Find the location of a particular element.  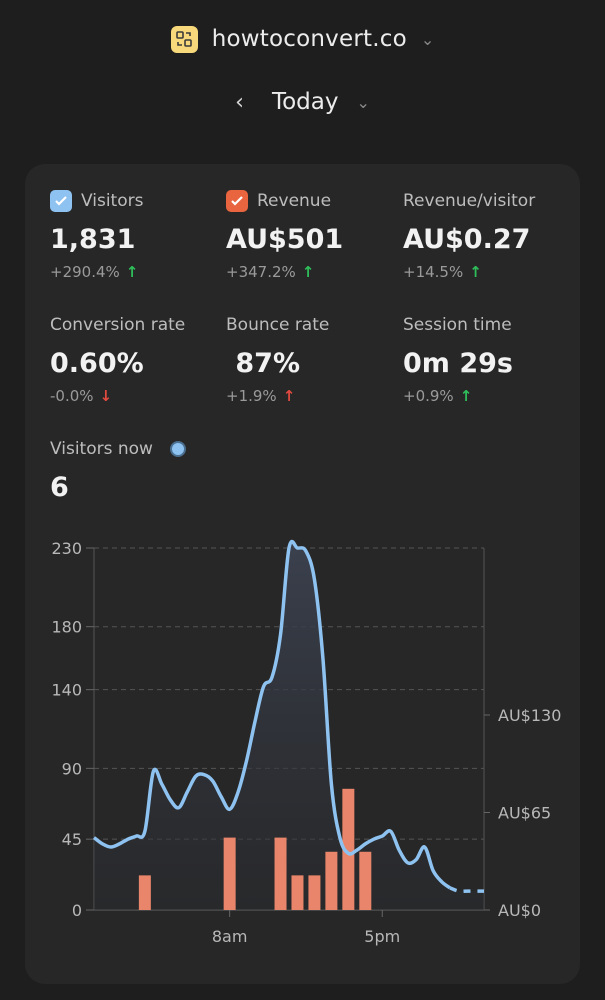

y2-tick-label: AU$0 is located at coordinates (519, 910).